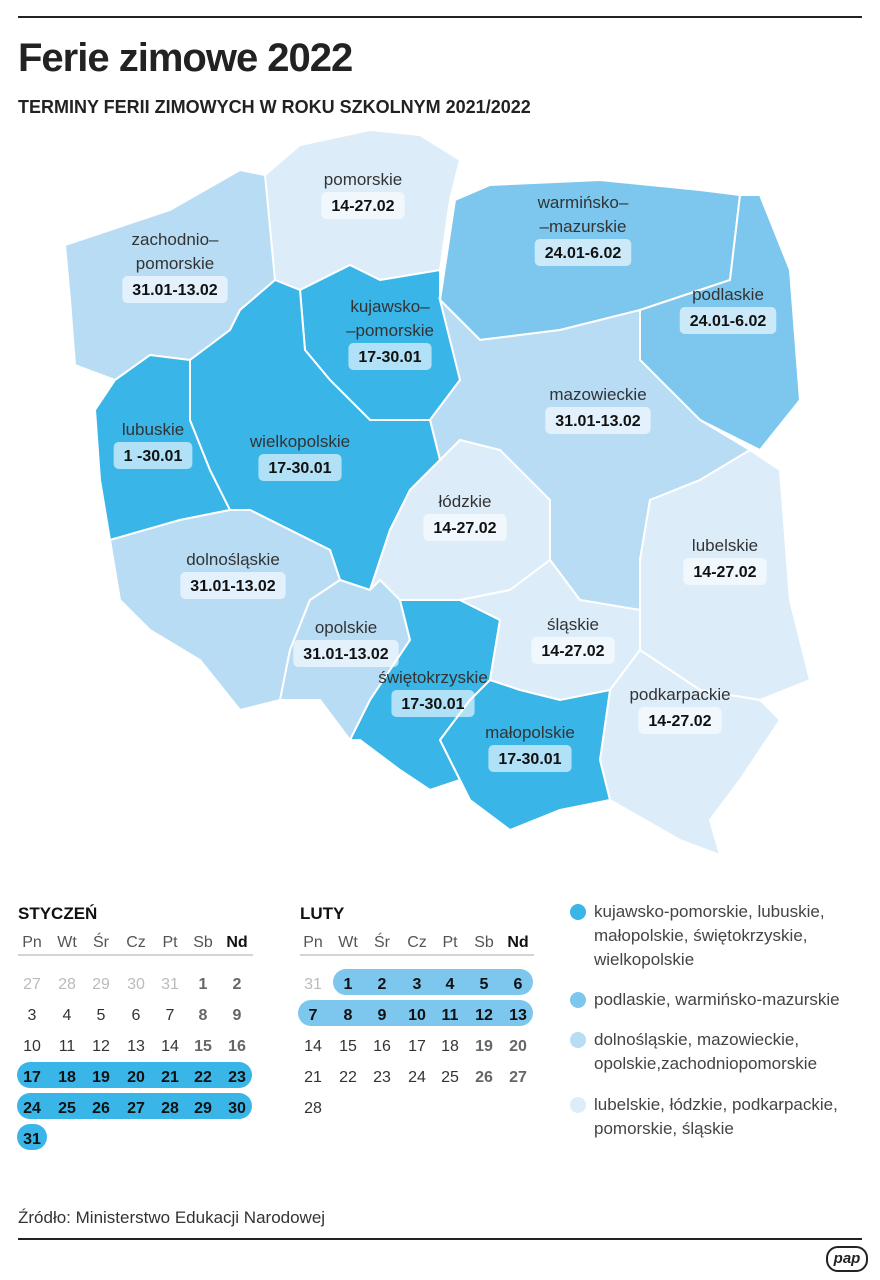 Image resolution: width=880 pixels, height=1280 pixels. I want to click on region-name: warmińsko–, so click(583, 202).